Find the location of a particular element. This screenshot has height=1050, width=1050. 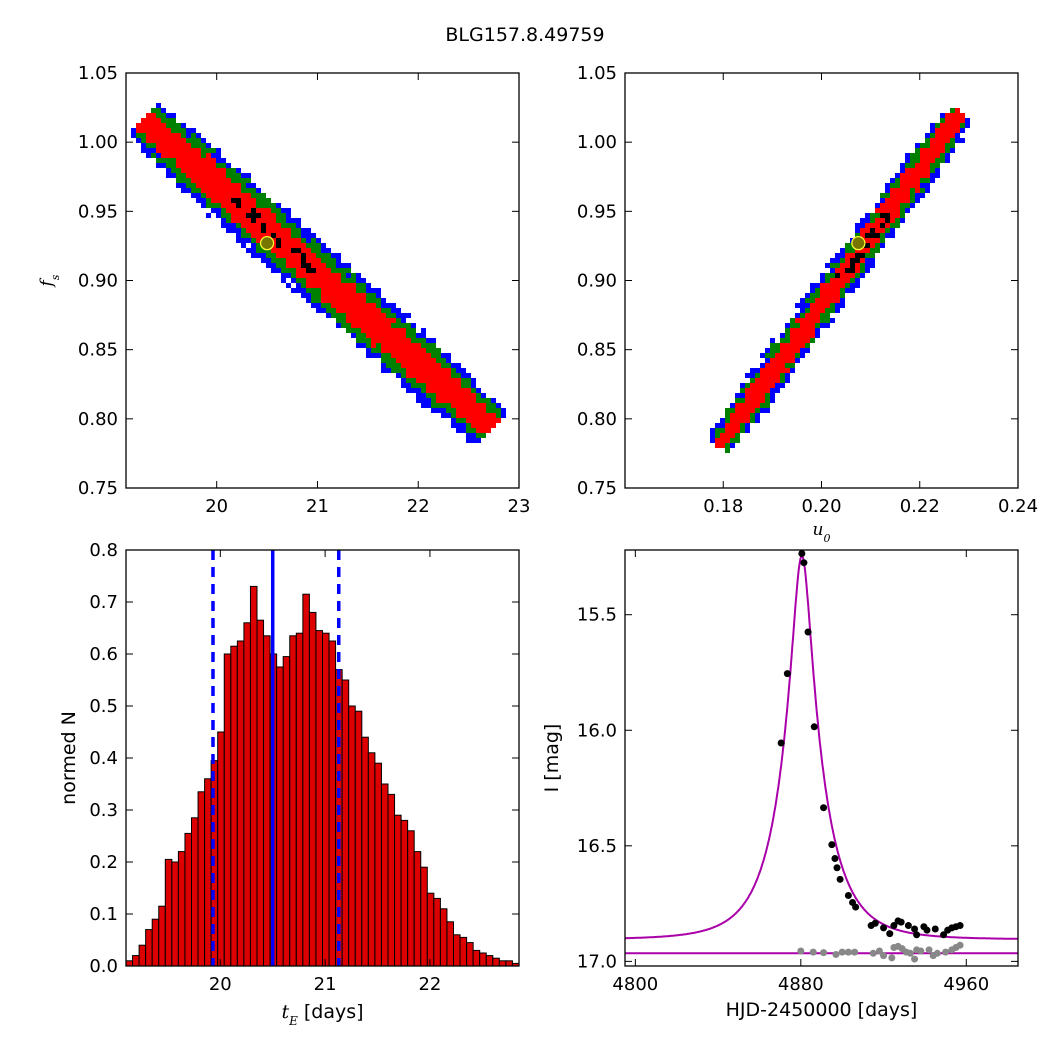

y-axis-label: I [mag] is located at coordinates (552, 758).